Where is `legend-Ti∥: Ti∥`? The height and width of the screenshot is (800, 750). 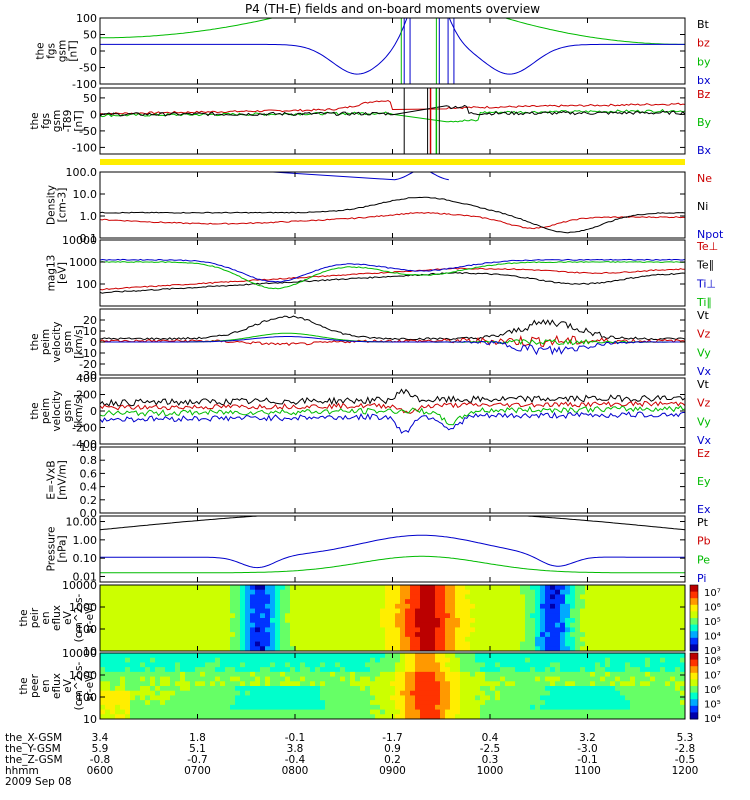 legend-Ti∥: Ti∥ is located at coordinates (704, 302).